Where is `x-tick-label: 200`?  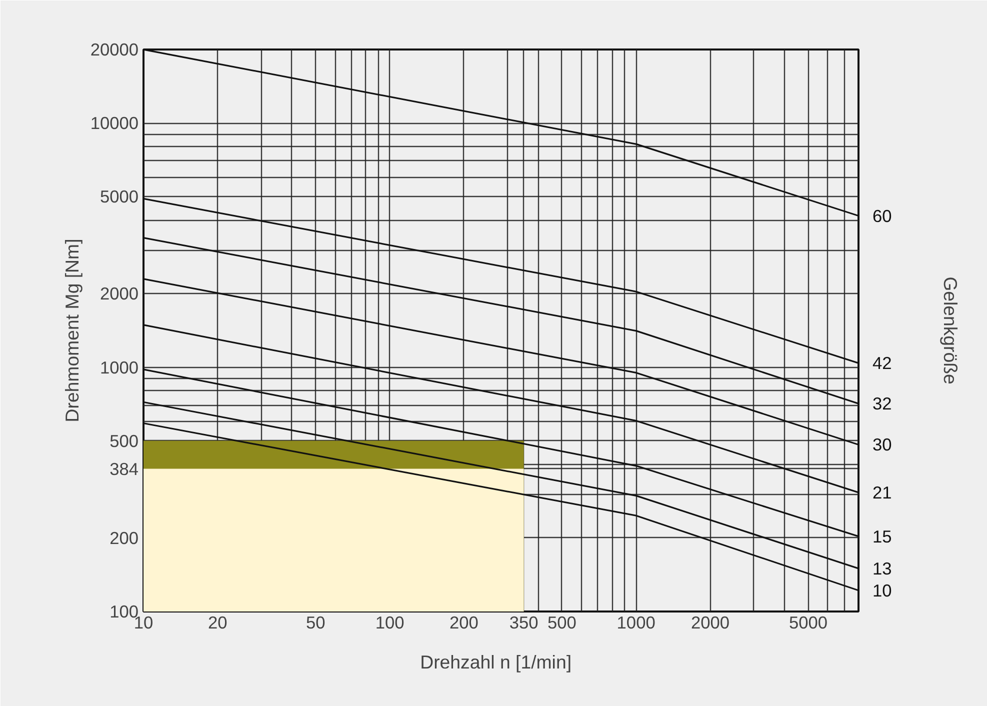 x-tick-label: 200 is located at coordinates (463, 622).